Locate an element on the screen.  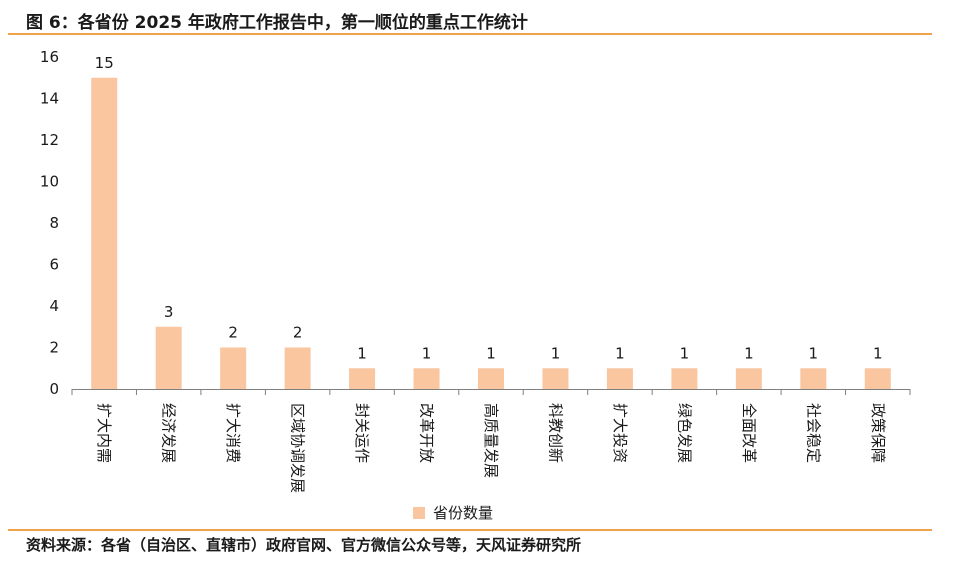
y-tick-label: 2 is located at coordinates (54, 348).